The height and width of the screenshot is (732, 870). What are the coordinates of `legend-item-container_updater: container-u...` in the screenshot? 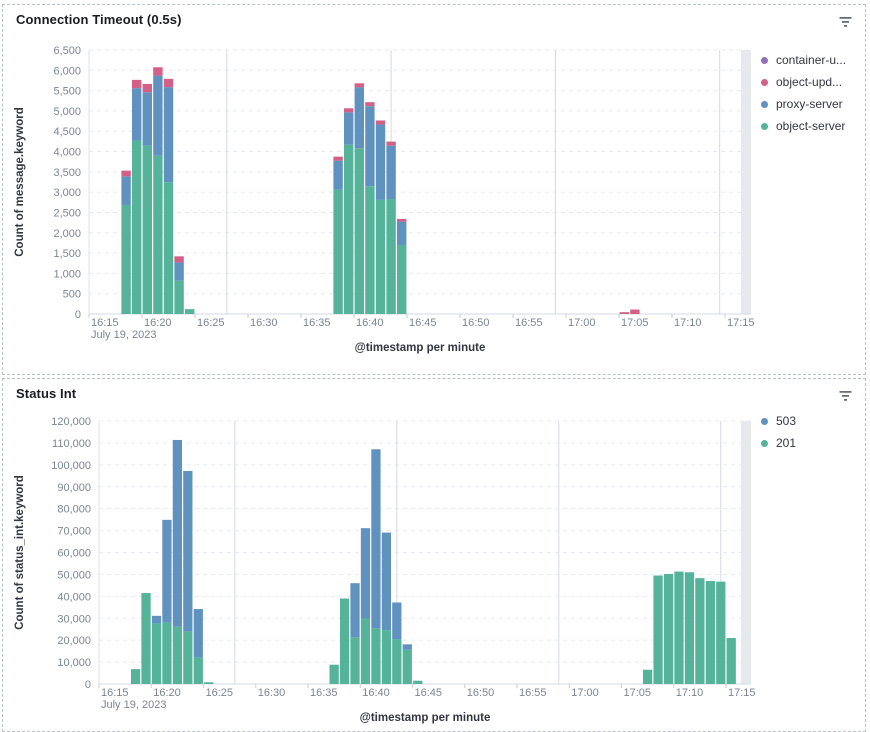 It's located at (813, 60).